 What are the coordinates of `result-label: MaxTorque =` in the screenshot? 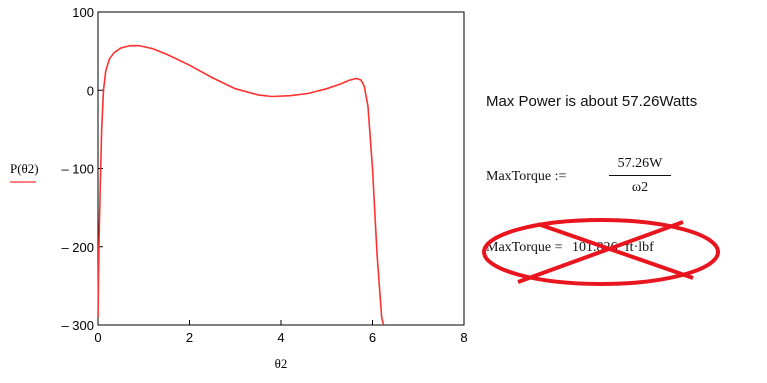 It's located at (524, 247).